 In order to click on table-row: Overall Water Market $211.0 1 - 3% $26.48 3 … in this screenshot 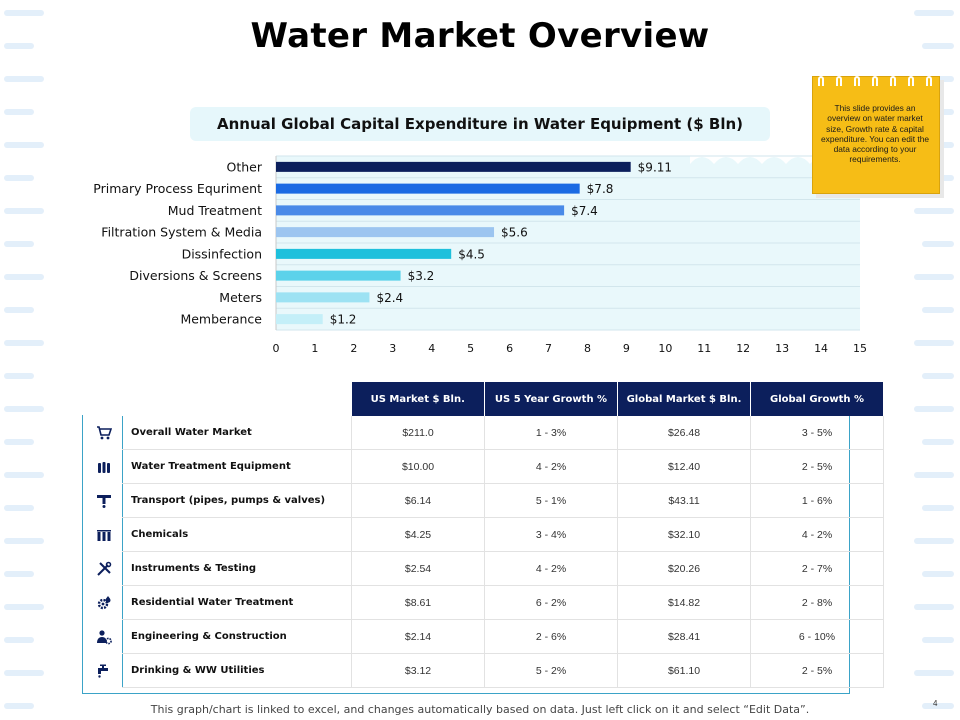, I will do `click(485, 433)`.